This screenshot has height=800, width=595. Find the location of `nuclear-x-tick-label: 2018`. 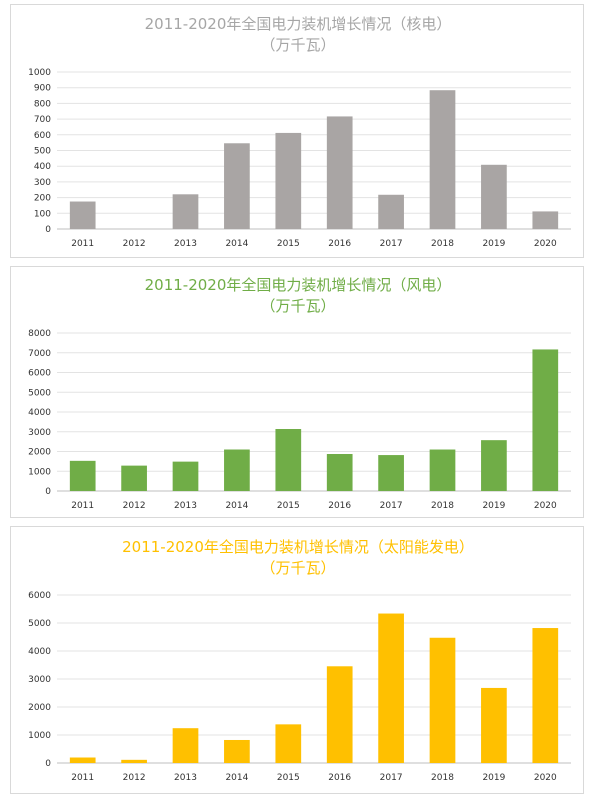

nuclear-x-tick-label: 2018 is located at coordinates (442, 244).